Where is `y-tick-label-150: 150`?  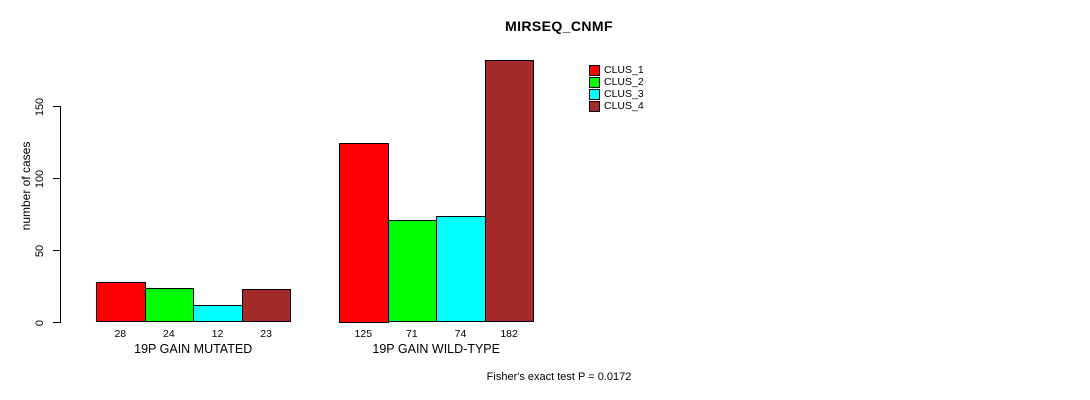
y-tick-label-150: 150 is located at coordinates (40, 106).